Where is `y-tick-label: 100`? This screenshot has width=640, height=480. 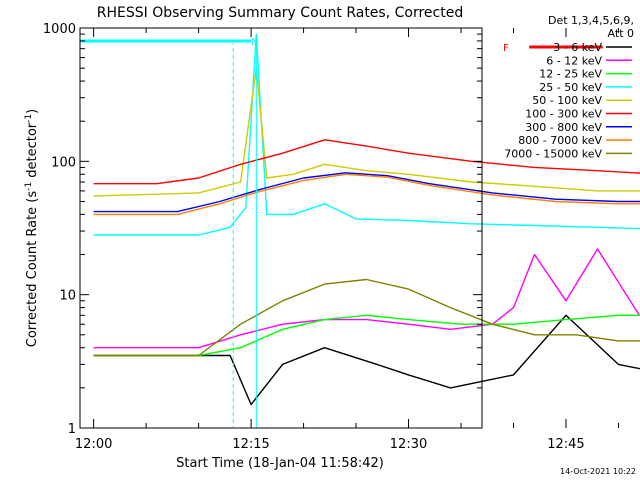
y-tick-label: 100 is located at coordinates (63, 162).